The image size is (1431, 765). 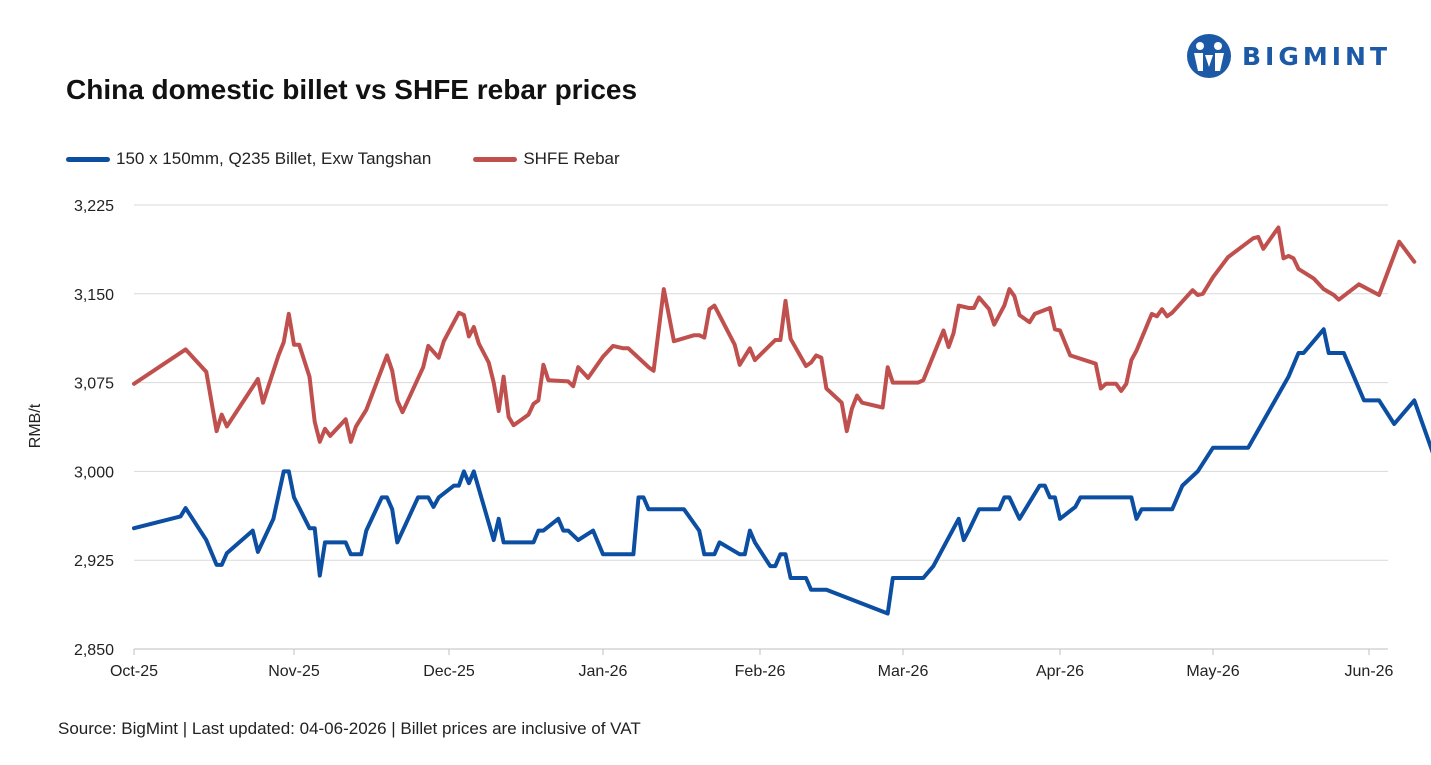 I want to click on y-tick-label: 3,075, so click(x=94, y=384).